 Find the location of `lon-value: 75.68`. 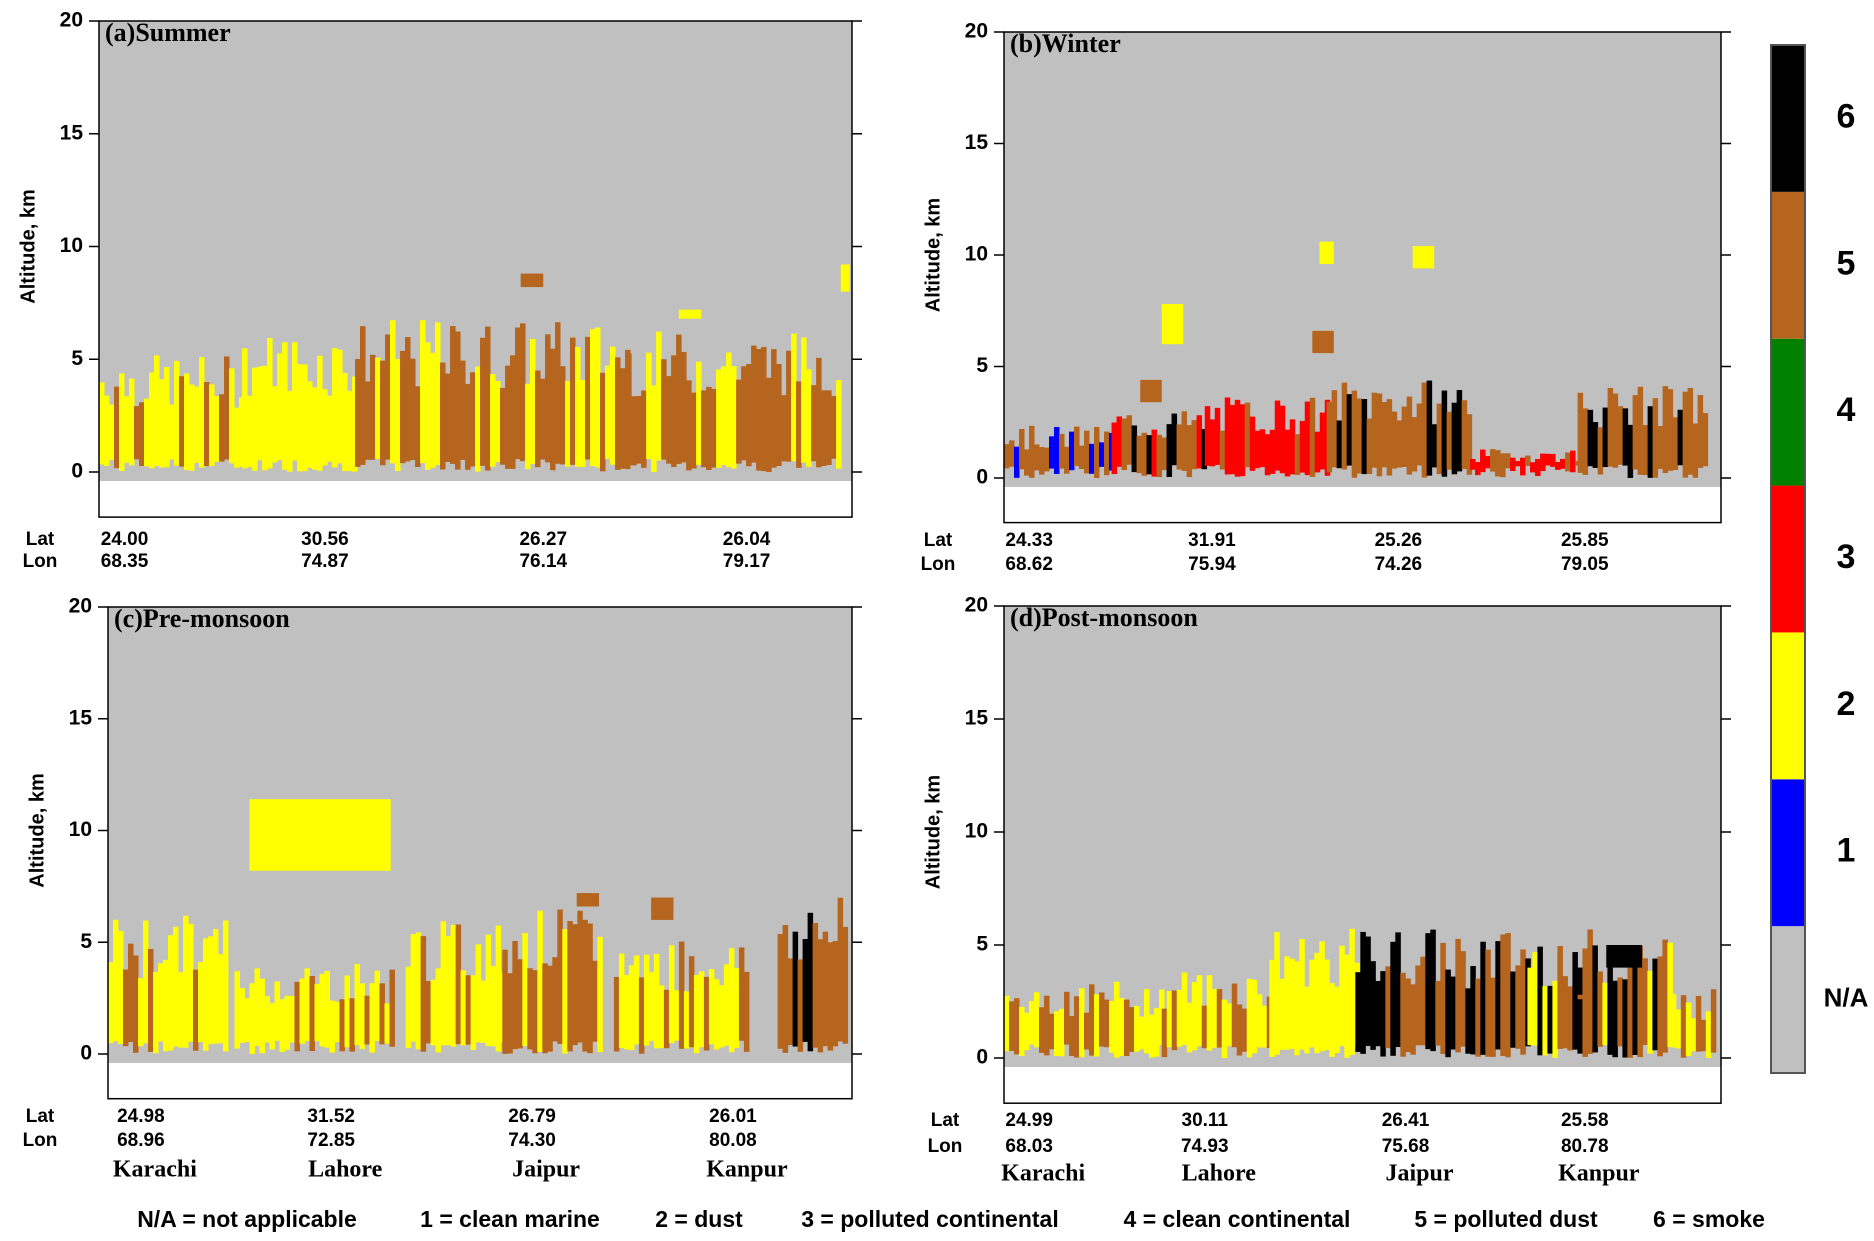

lon-value: 75.68 is located at coordinates (1406, 1146).